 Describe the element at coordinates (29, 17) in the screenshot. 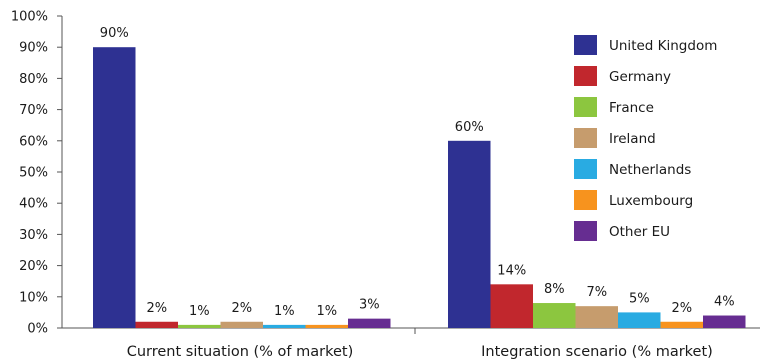

I see `y-tick-label: 100%` at that location.